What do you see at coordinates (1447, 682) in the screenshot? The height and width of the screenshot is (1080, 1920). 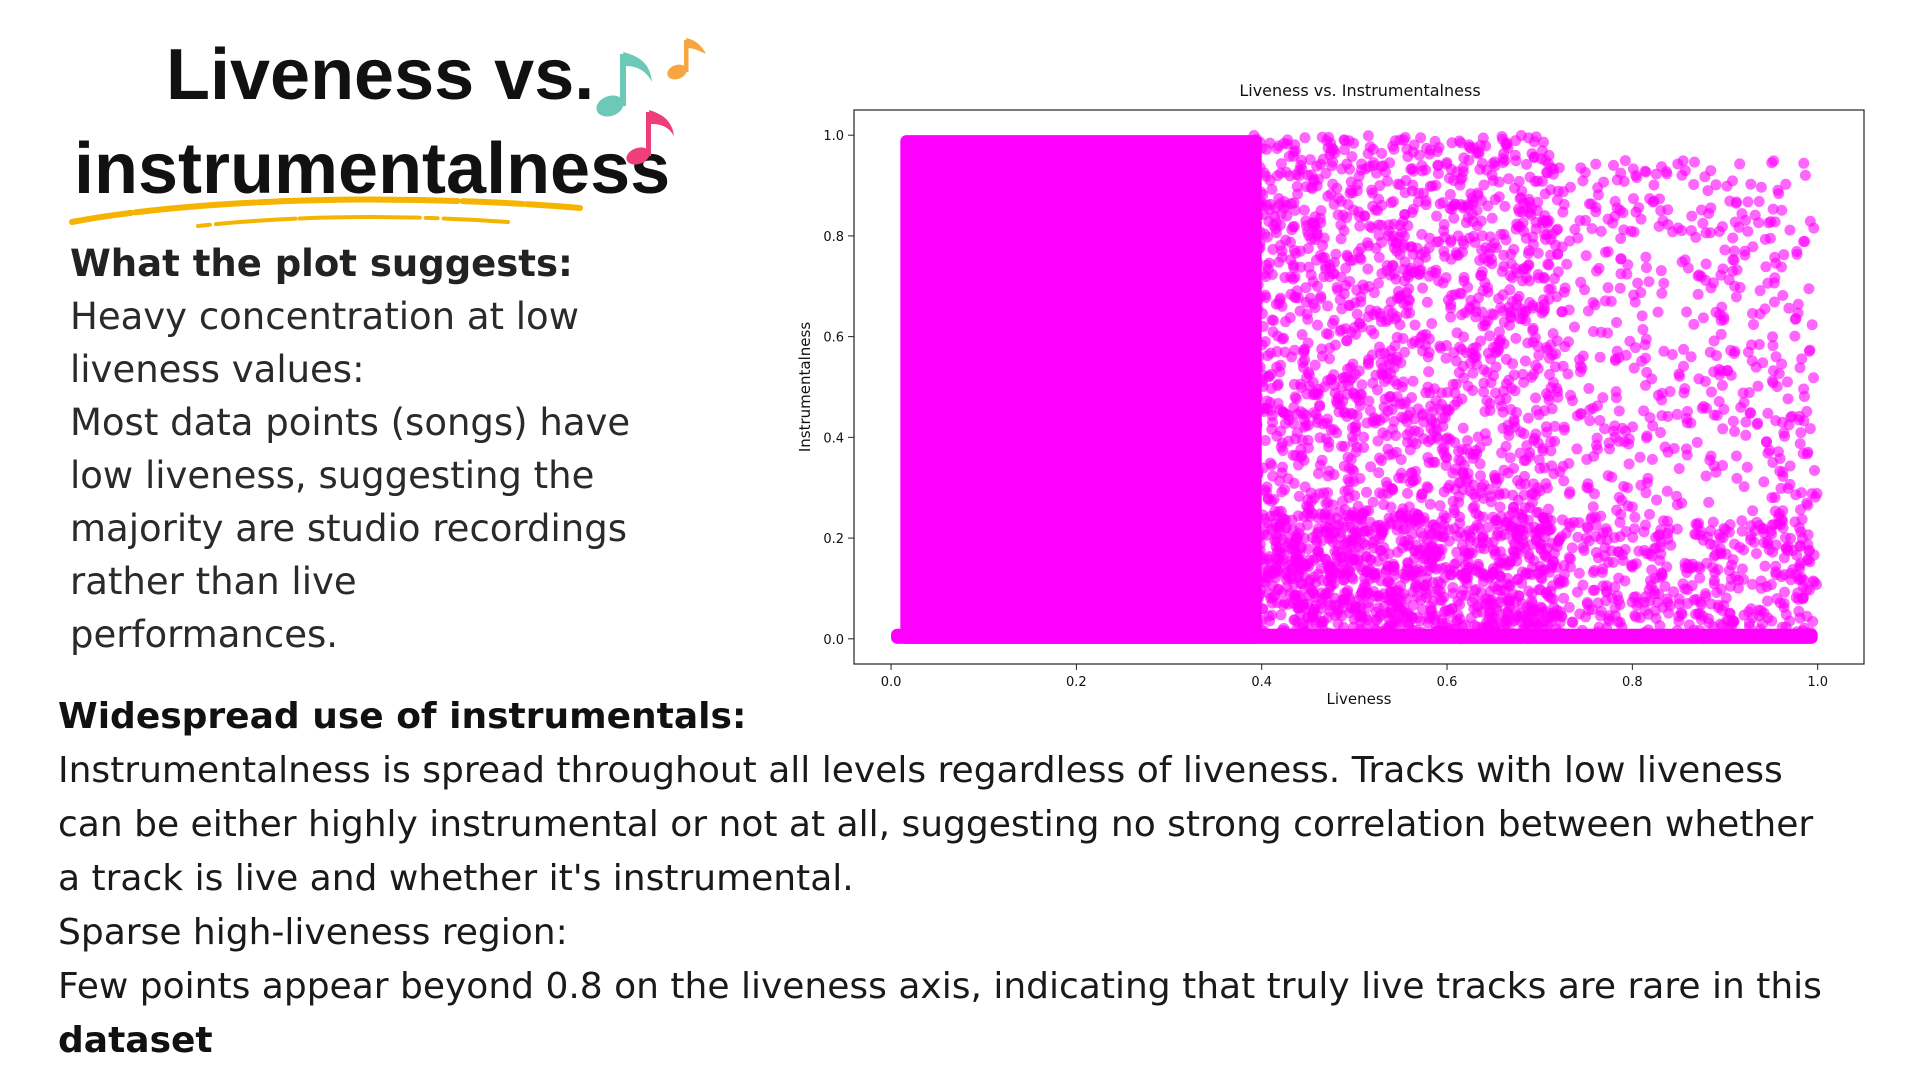 I see `x-tick-label: 0.6` at bounding box center [1447, 682].